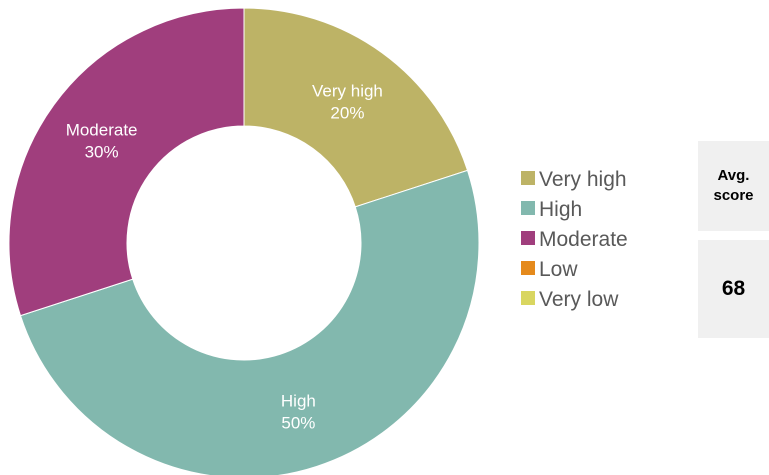 This screenshot has height=475, width=769. Describe the element at coordinates (558, 269) in the screenshot. I see `legend-label-low: Low` at that location.